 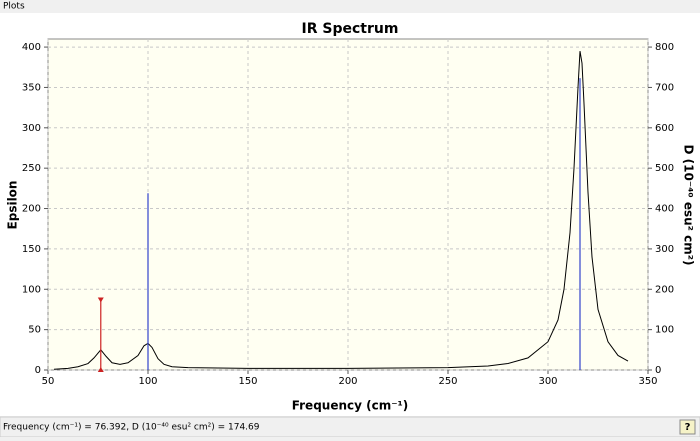 What do you see at coordinates (658, 370) in the screenshot?
I see `y2-tick-label: 0` at bounding box center [658, 370].